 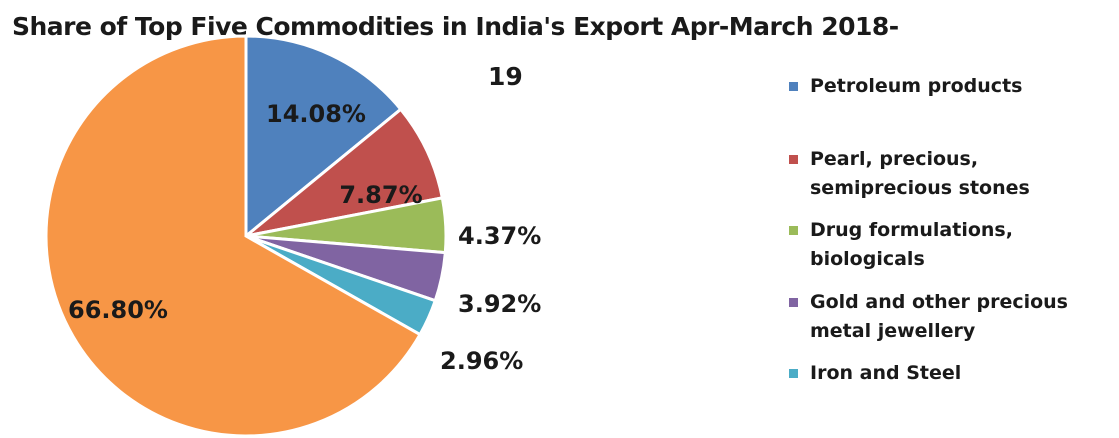 I want to click on slice-data-label: 14.08%, so click(x=316, y=114).